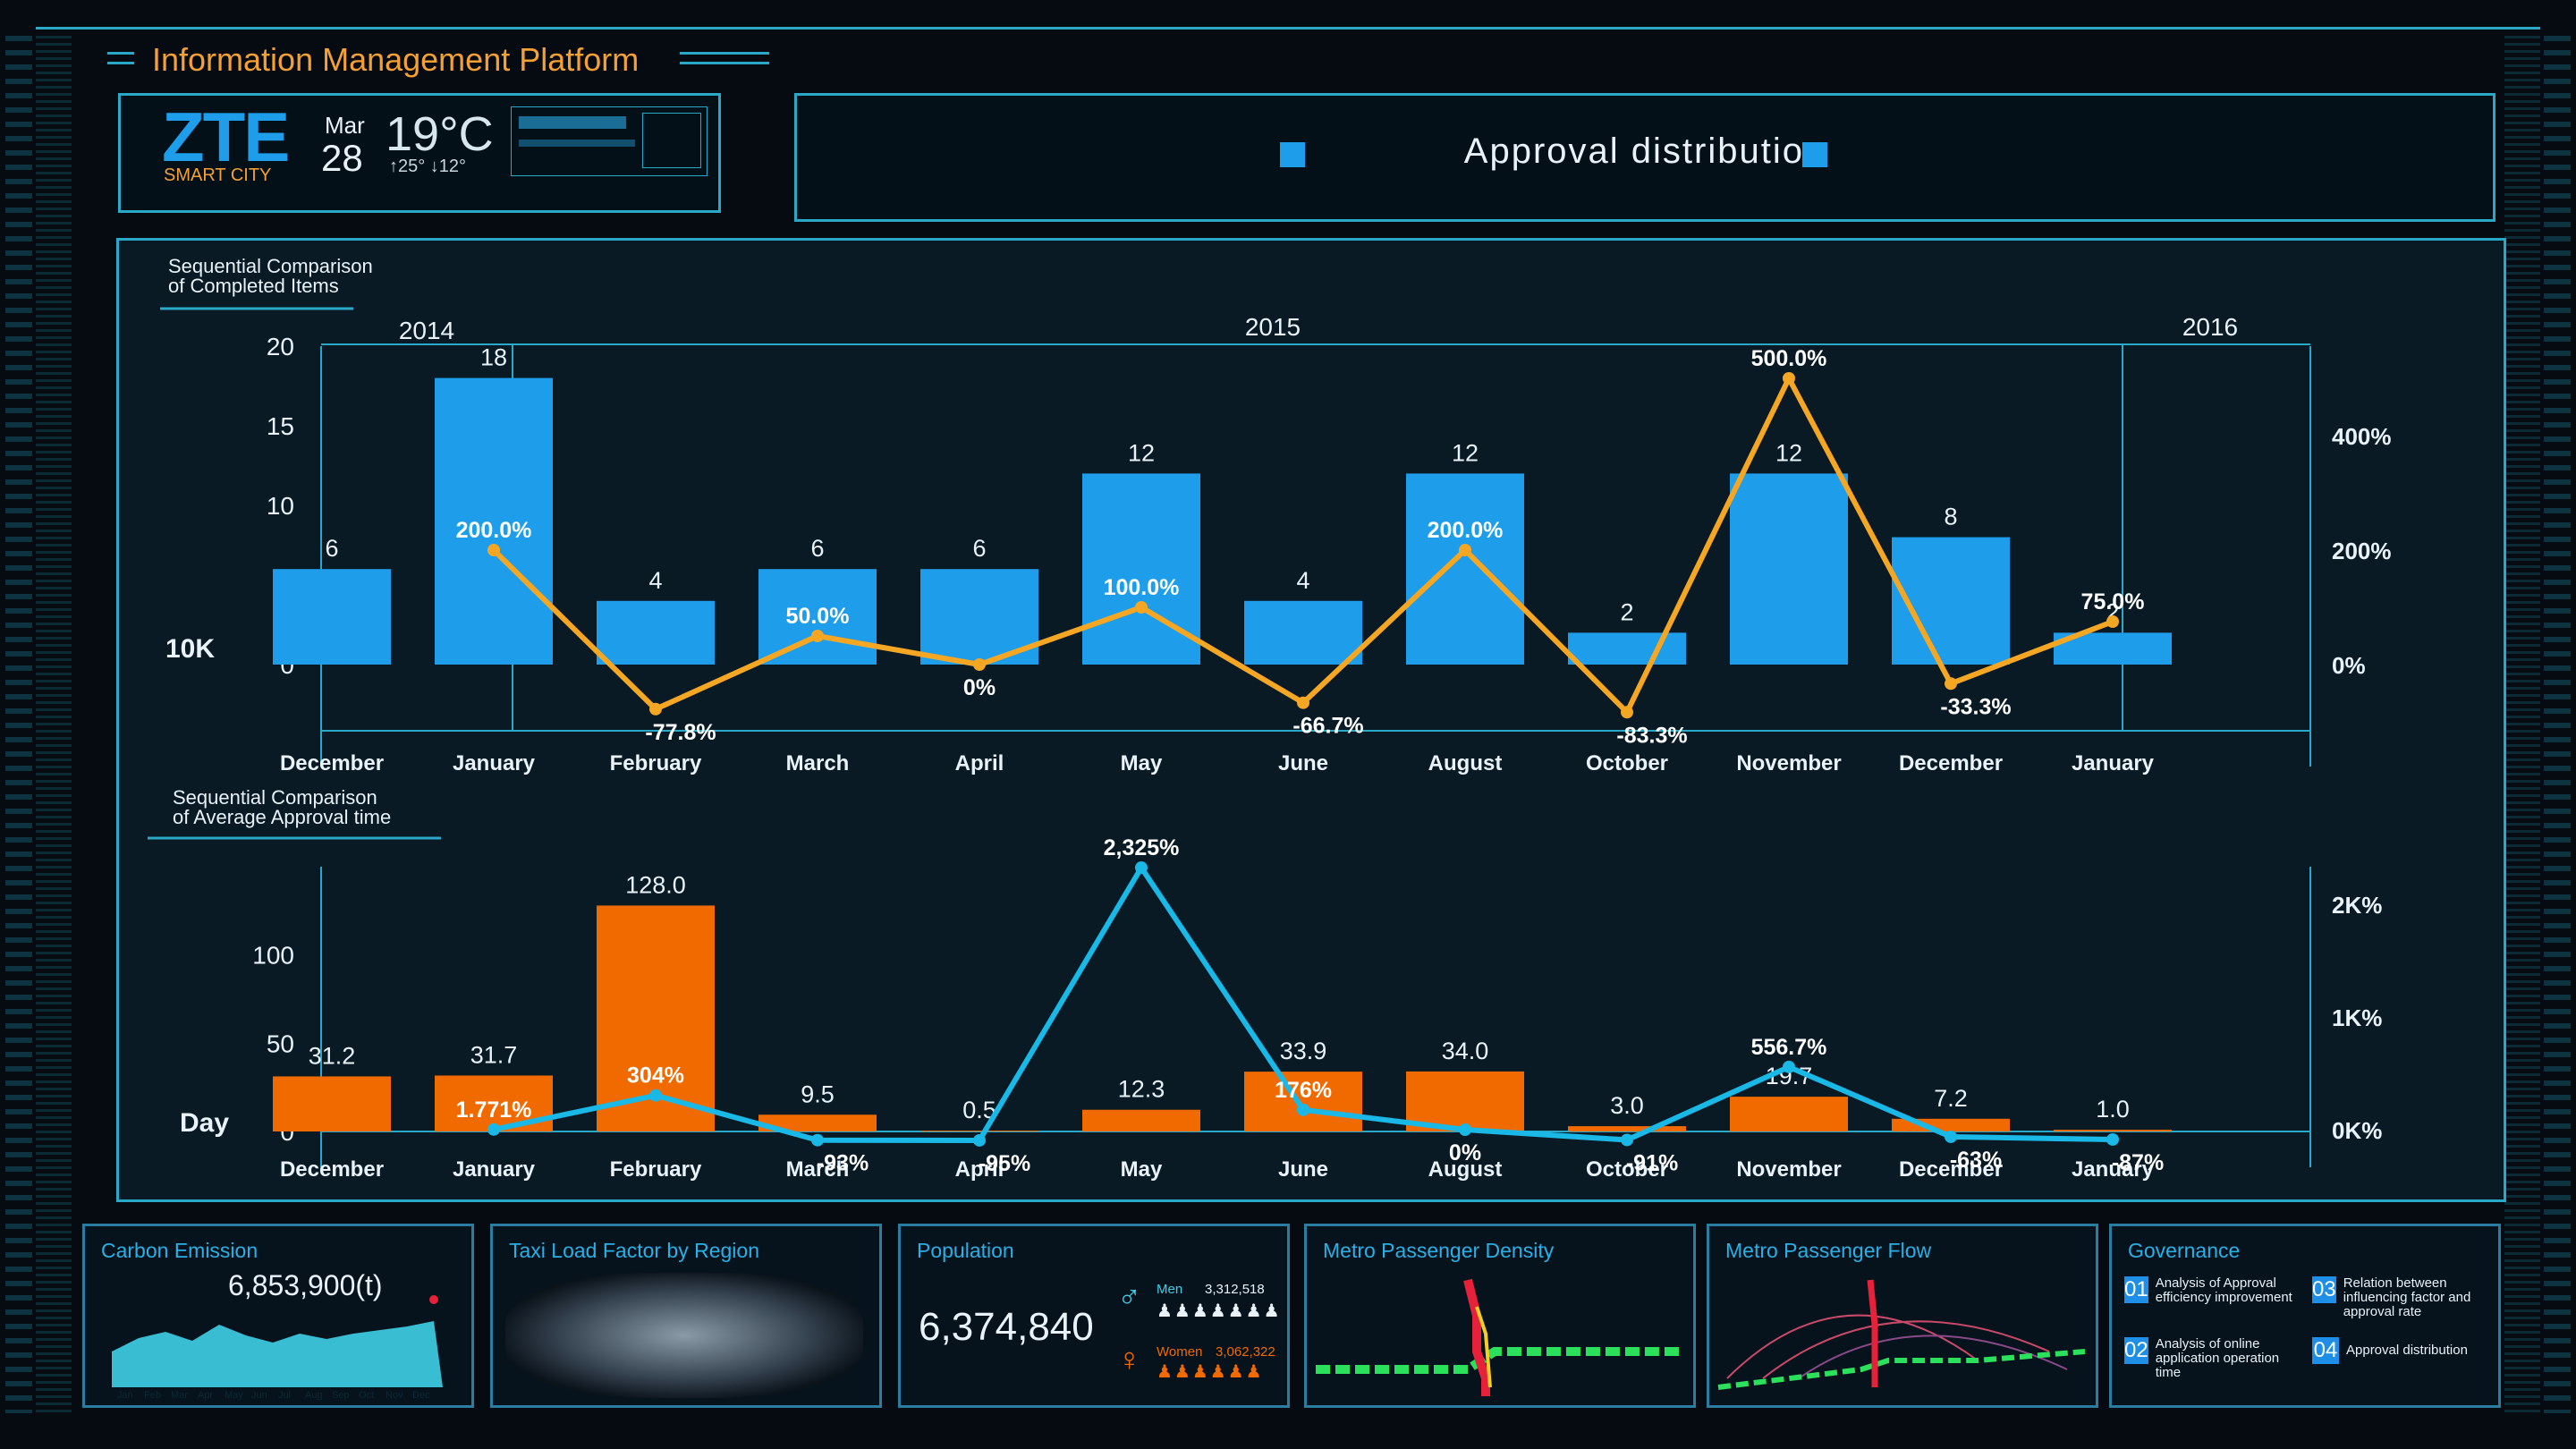  What do you see at coordinates (179, 1250) in the screenshot?
I see `carbon-title: Carbon Emission` at bounding box center [179, 1250].